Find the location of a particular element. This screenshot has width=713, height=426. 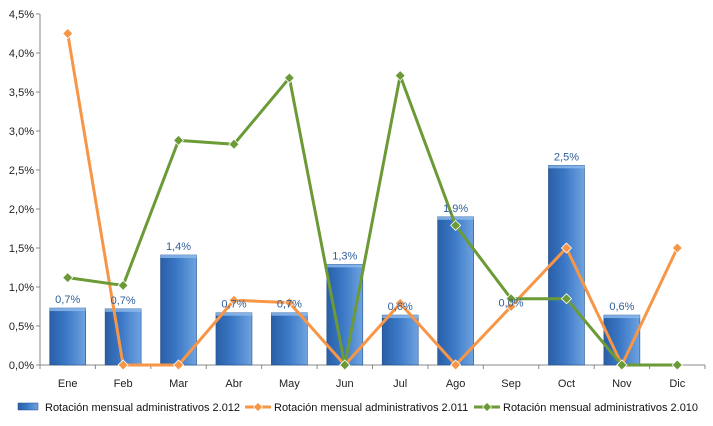

x-tick-label: Ene is located at coordinates (68, 384).